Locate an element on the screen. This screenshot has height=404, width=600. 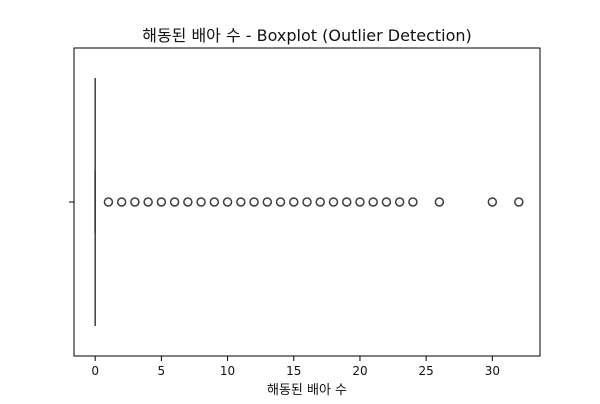
chart-title: 해동된 배아 수 - Boxplot (Outlier Detection) is located at coordinates (307, 35).